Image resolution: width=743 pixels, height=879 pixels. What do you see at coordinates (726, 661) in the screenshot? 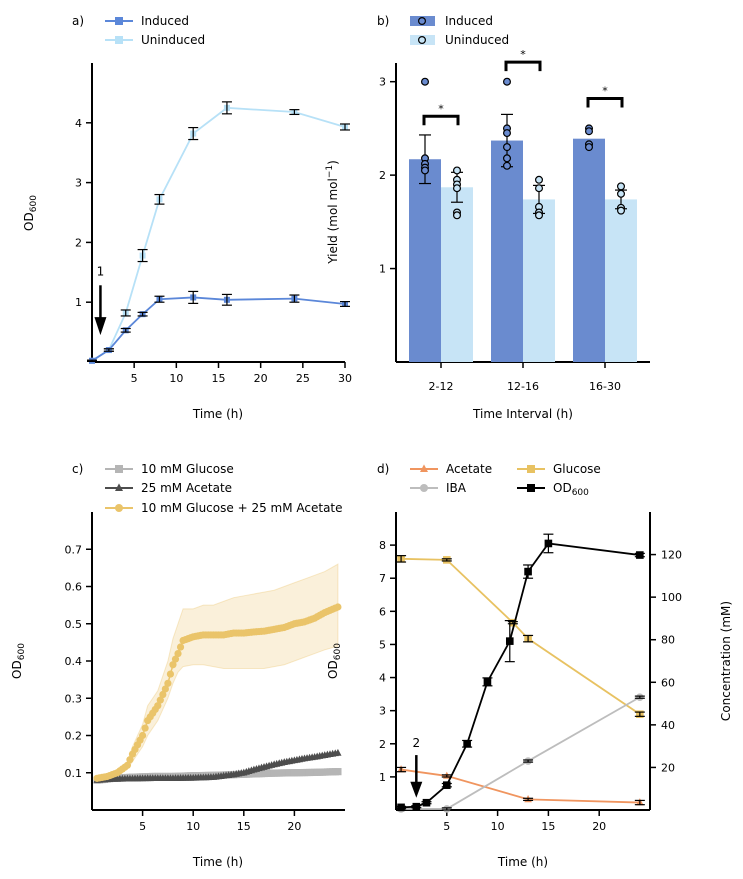
I see `panel-d-ylabel-right: Concentration (mM)` at bounding box center [726, 661].